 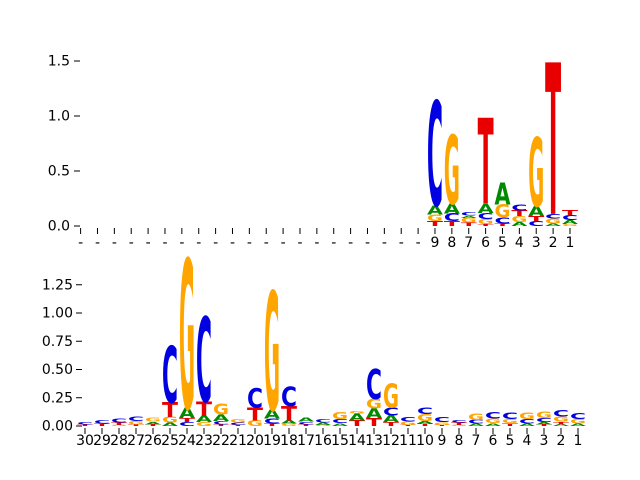 What do you see at coordinates (536, 243) in the screenshot?
I see `x-tick-label: 3` at bounding box center [536, 243].